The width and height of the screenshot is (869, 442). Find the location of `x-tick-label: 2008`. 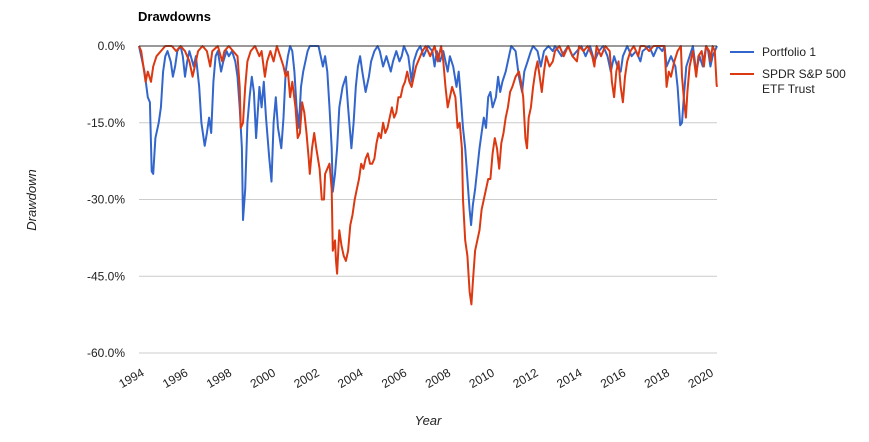

x-tick-label: 2008 is located at coordinates (438, 378).